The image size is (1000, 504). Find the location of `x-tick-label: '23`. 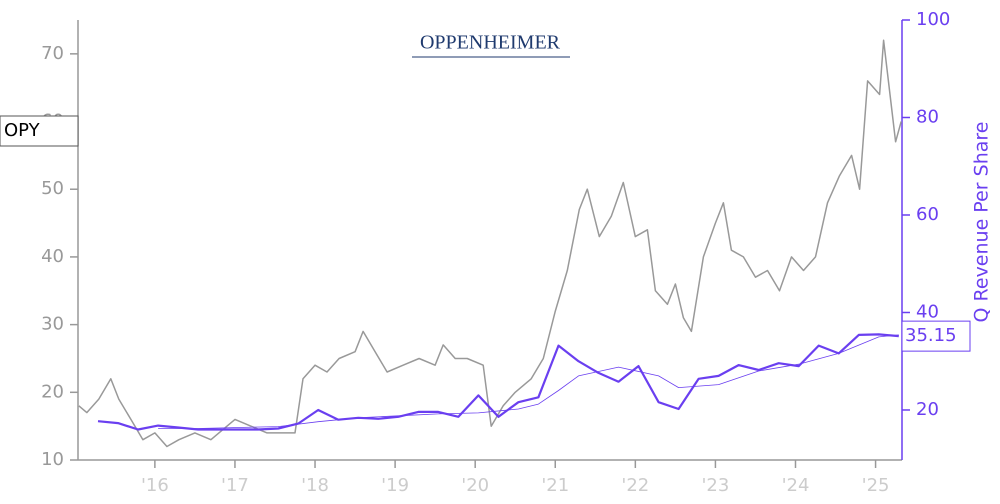

x-tick-label: '23 is located at coordinates (715, 485).